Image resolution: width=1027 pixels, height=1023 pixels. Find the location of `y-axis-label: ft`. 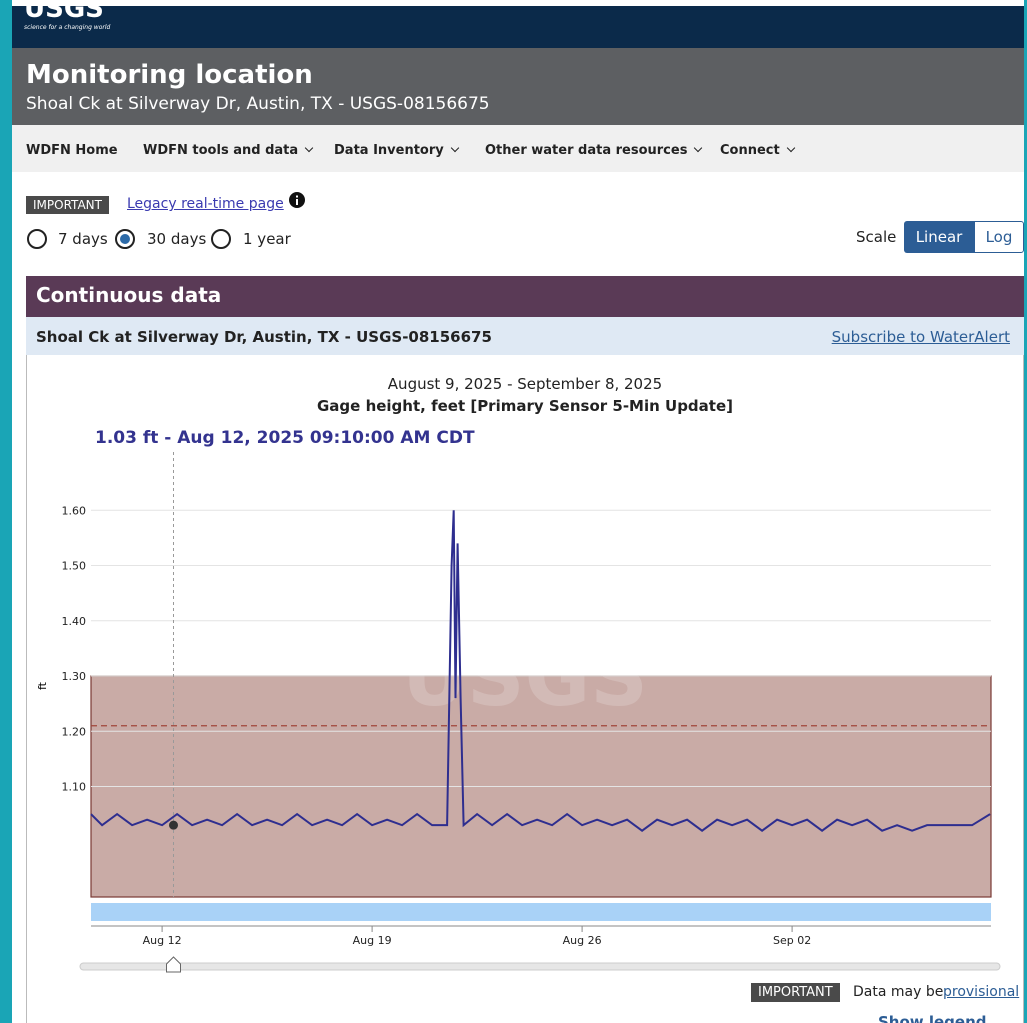

y-axis-label: ft is located at coordinates (42, 685).